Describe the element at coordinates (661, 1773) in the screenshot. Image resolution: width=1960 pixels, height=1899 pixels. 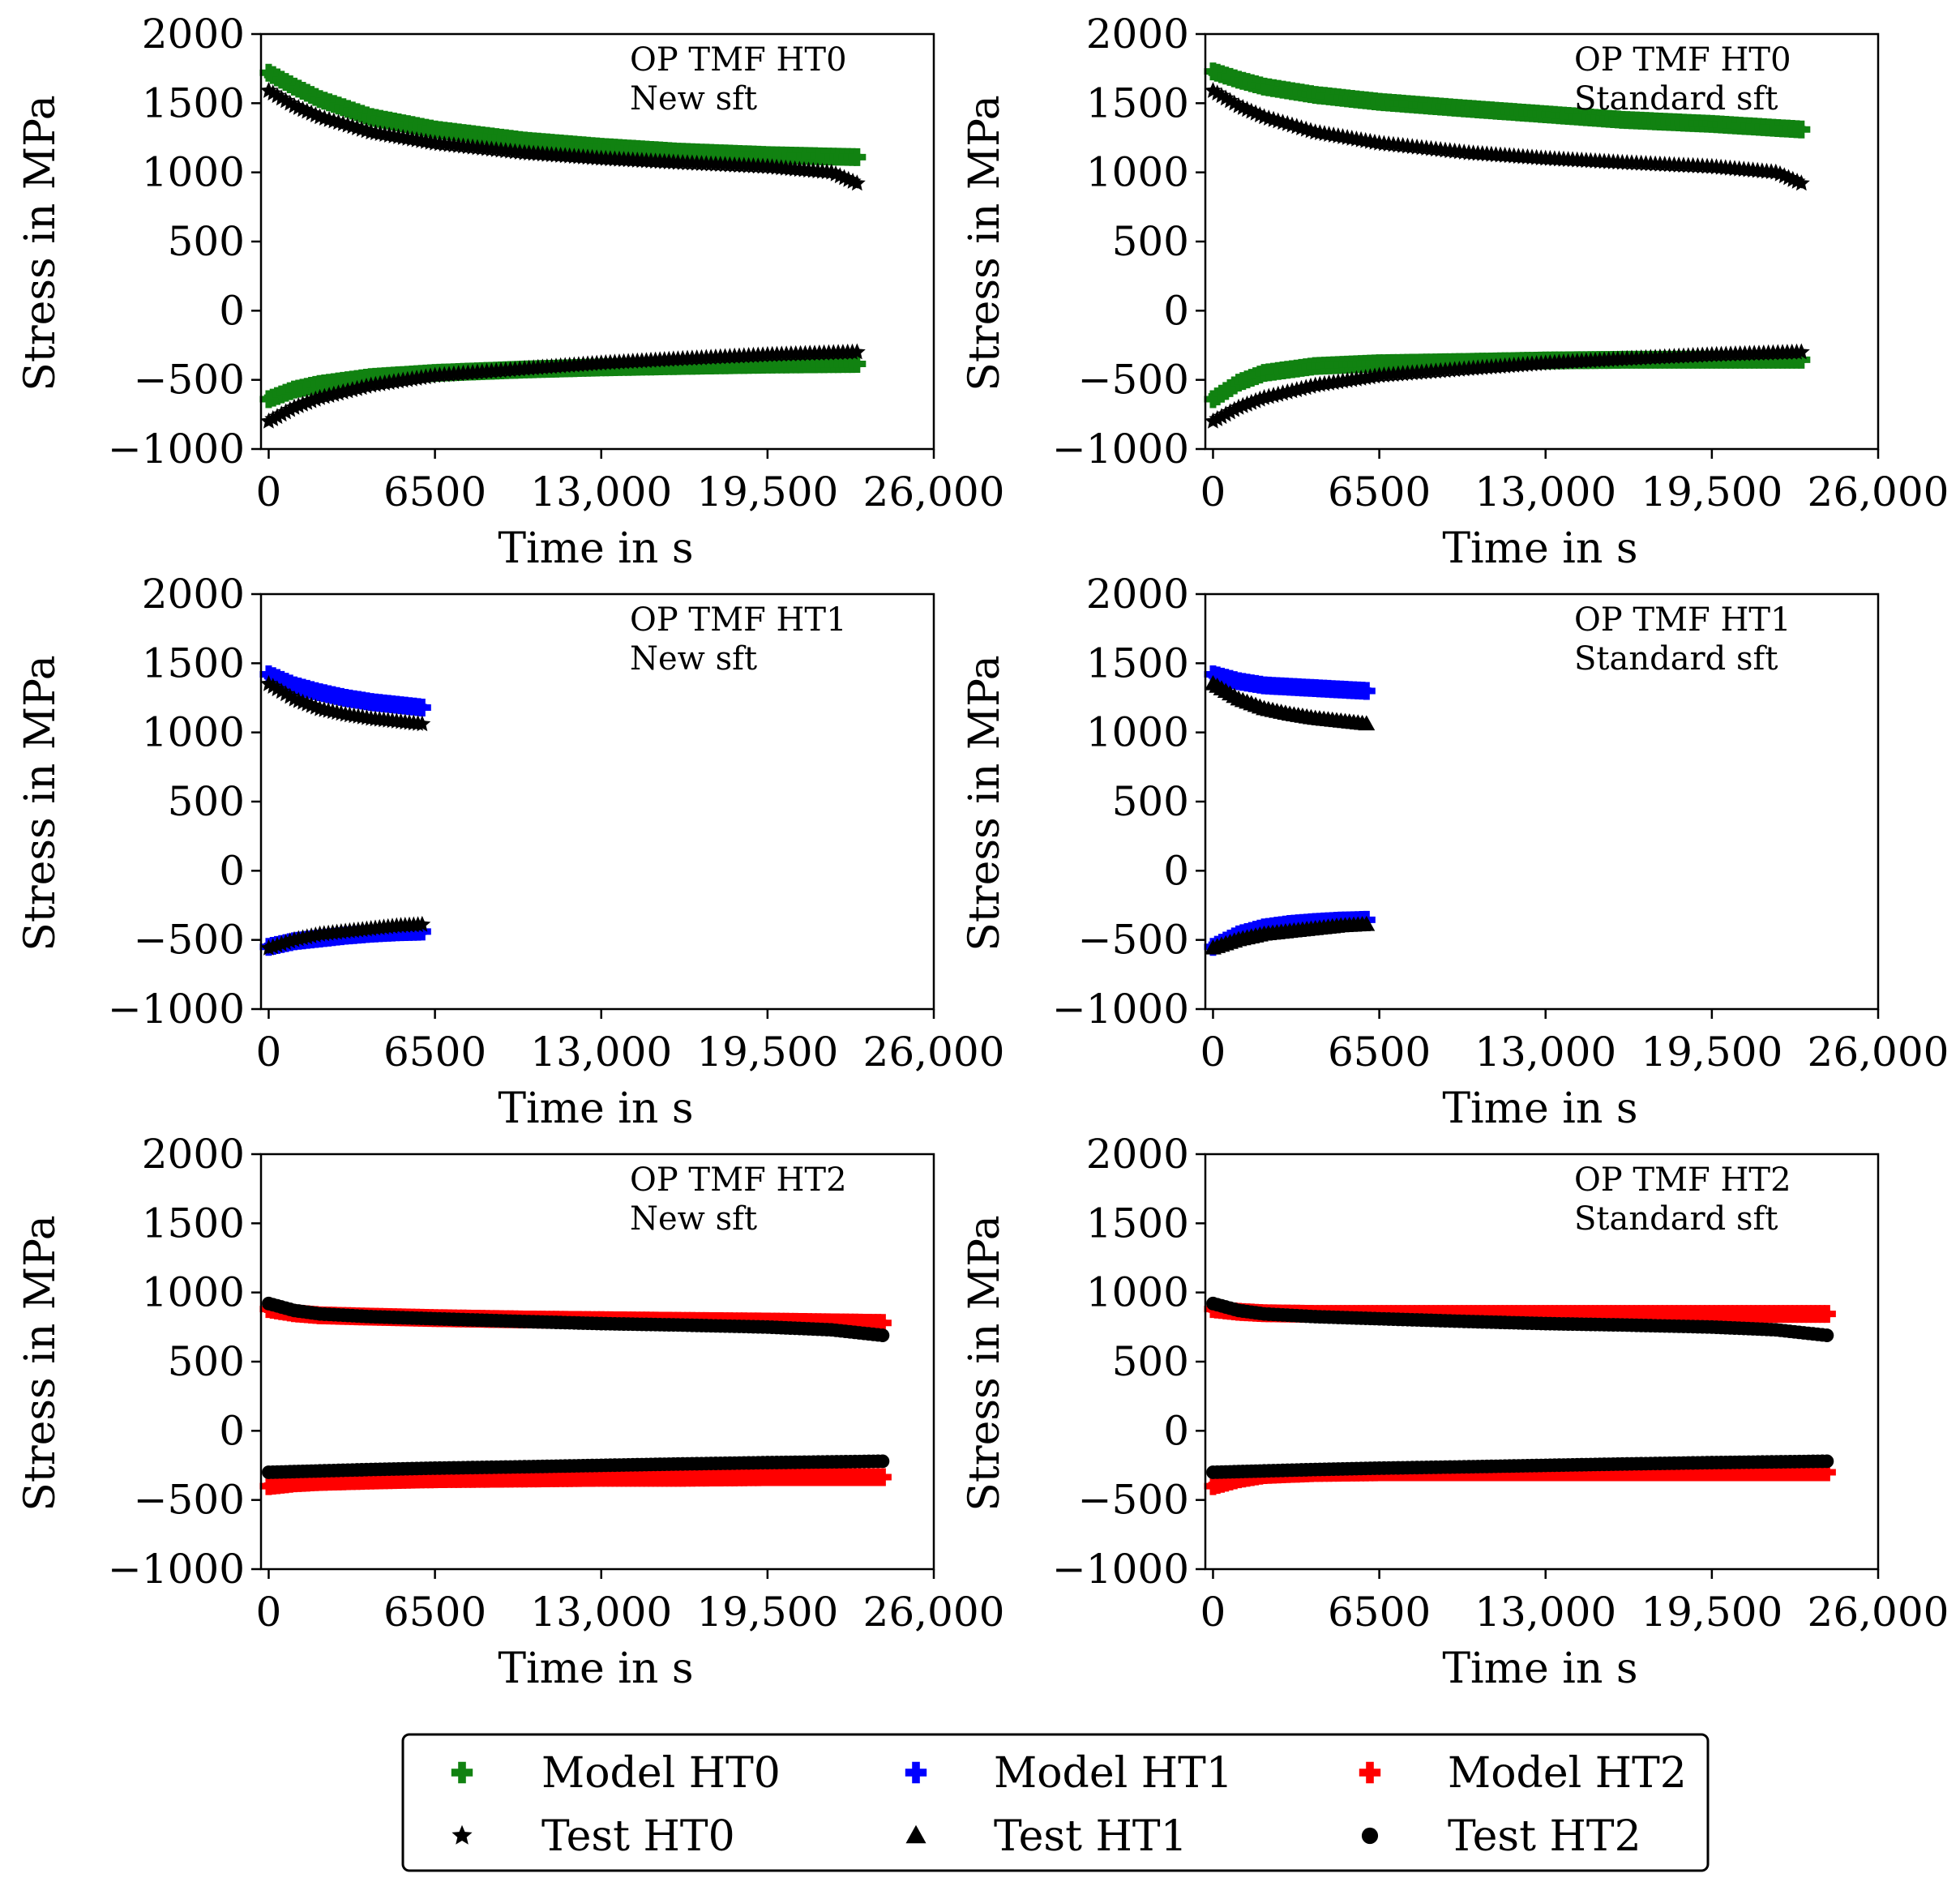
I see `legend-label: Model HT0` at that location.